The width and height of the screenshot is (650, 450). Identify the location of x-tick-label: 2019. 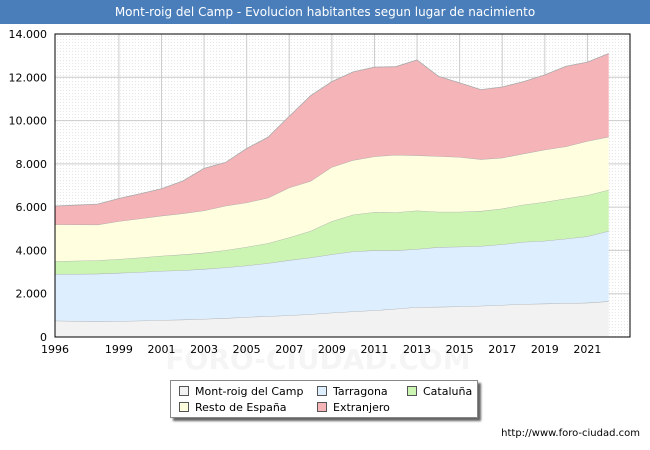
(545, 349).